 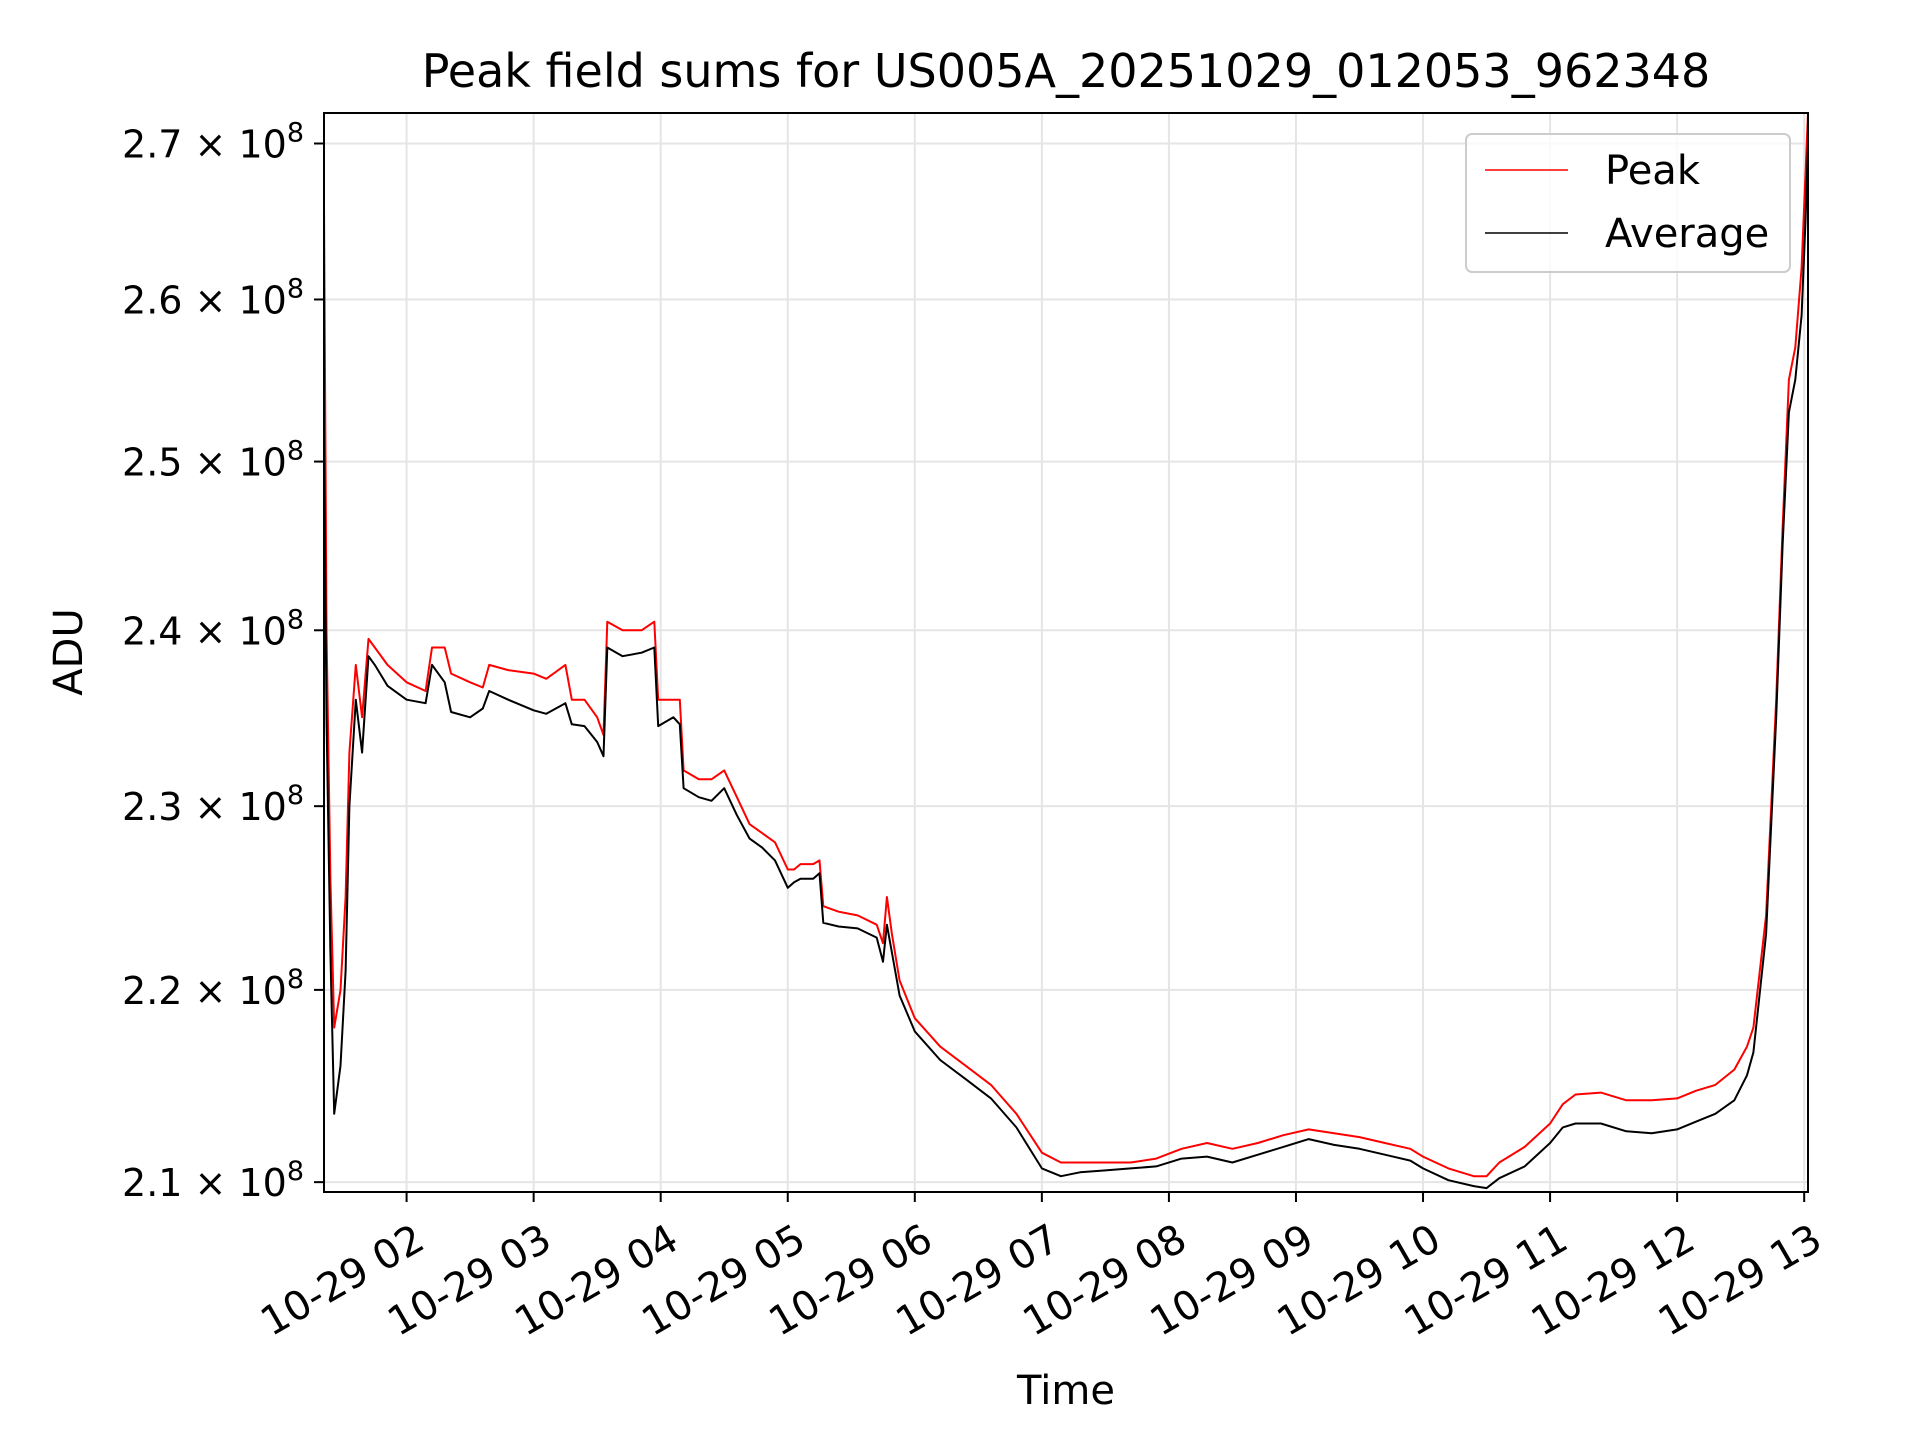 I want to click on y-tick-mantissa: 2.6, so click(x=152, y=300).